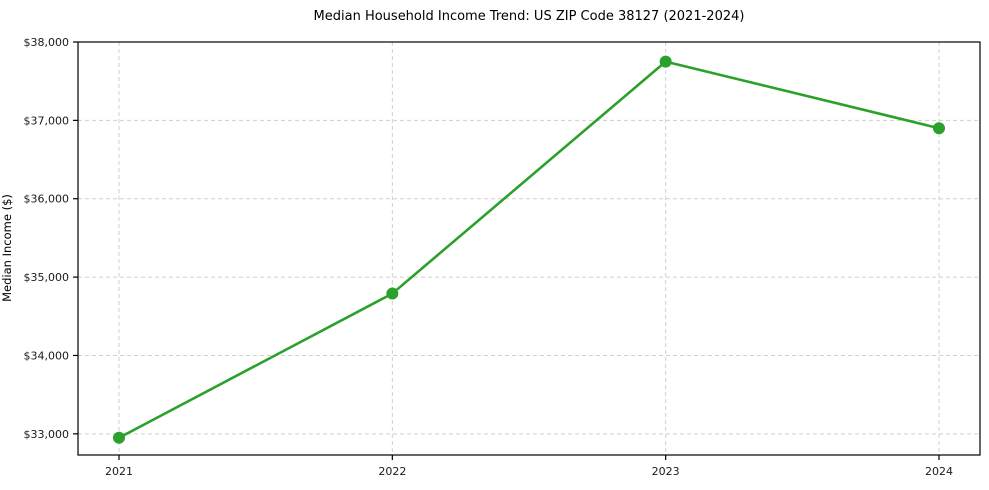 The height and width of the screenshot is (490, 989). I want to click on x-tick-label: 2024, so click(939, 471).